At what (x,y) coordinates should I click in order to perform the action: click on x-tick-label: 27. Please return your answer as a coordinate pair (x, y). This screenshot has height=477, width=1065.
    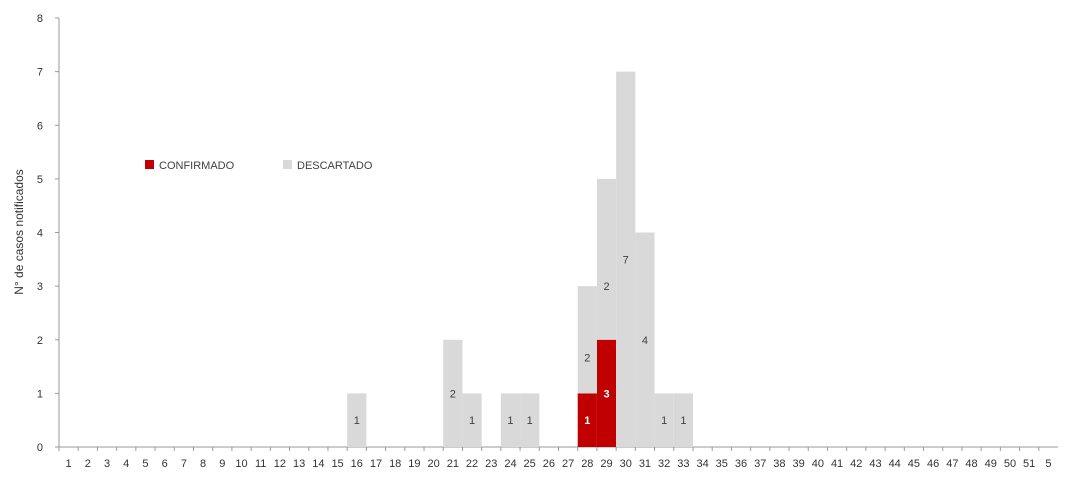
    Looking at the image, I should click on (568, 464).